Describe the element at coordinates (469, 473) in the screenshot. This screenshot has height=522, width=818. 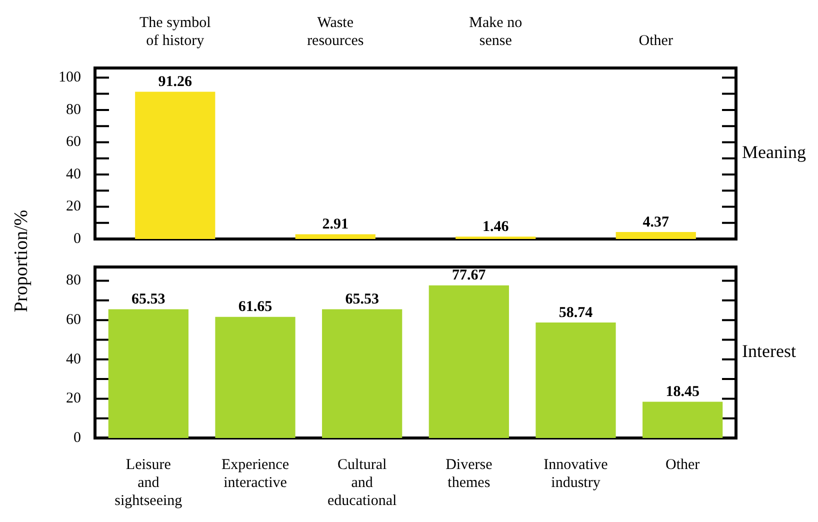
I see `x-tick-label: Diverse themes` at that location.